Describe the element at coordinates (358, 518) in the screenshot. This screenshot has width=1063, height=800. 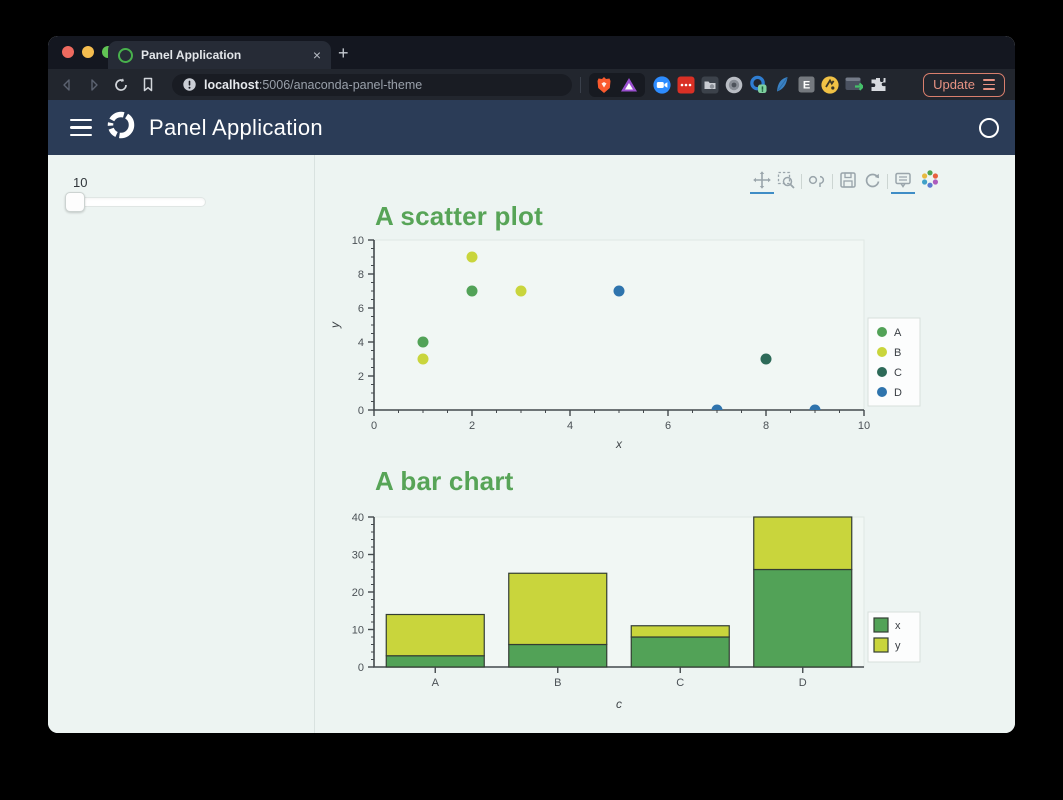
I see `svg-text: 40` at that location.